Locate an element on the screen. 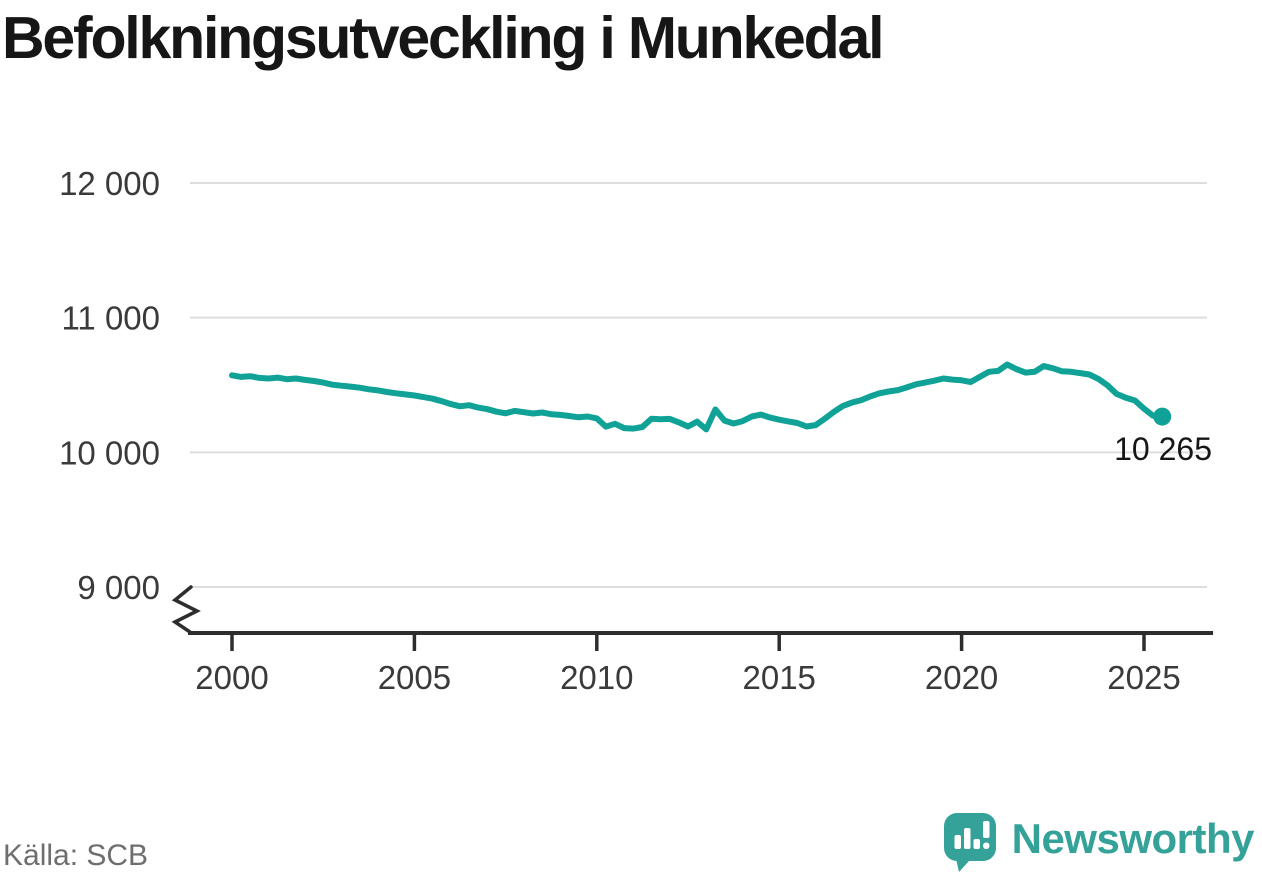 The image size is (1262, 879). x-tick-label: 2015 is located at coordinates (778, 677).